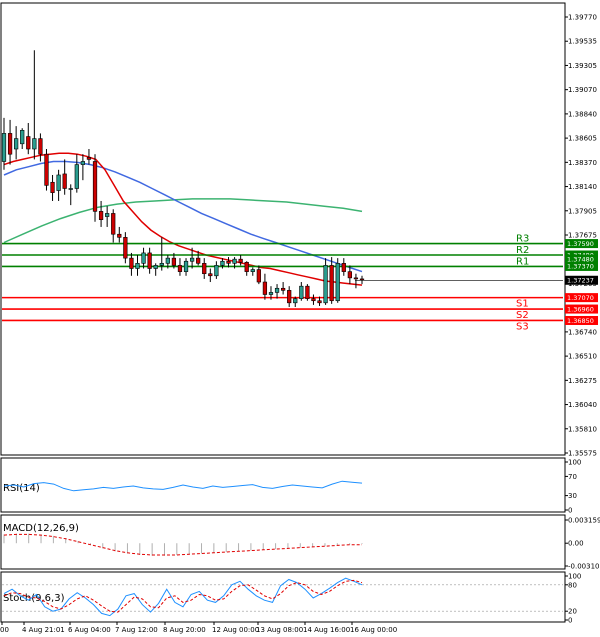  I want to click on rsi-line, so click(183, 486).